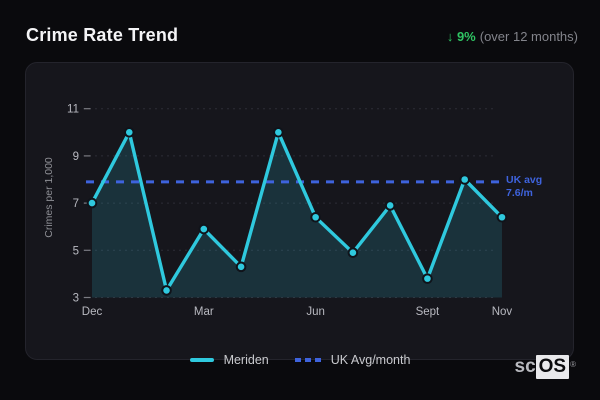  What do you see at coordinates (315, 312) in the screenshot?
I see `x-tick-label: Jun` at bounding box center [315, 312].